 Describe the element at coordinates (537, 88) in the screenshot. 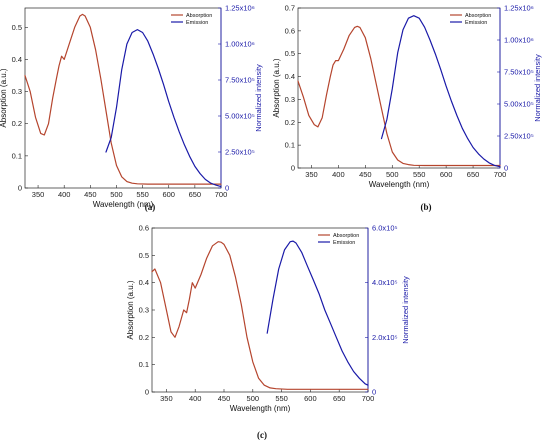

I see `panel-b-y2-axis-label: Normalized intensity` at that location.